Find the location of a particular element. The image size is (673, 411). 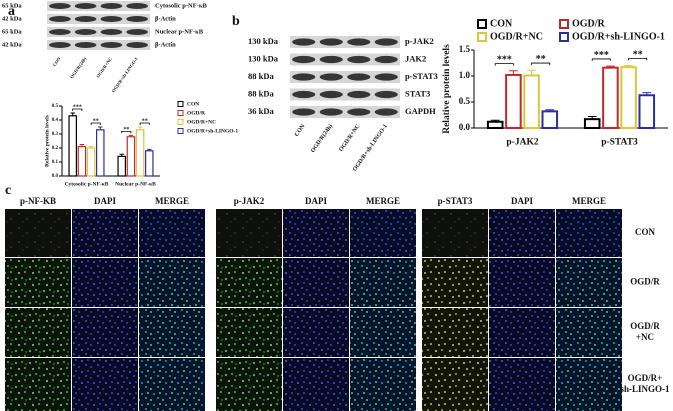

row-label: OGD/R is located at coordinates (645, 326).